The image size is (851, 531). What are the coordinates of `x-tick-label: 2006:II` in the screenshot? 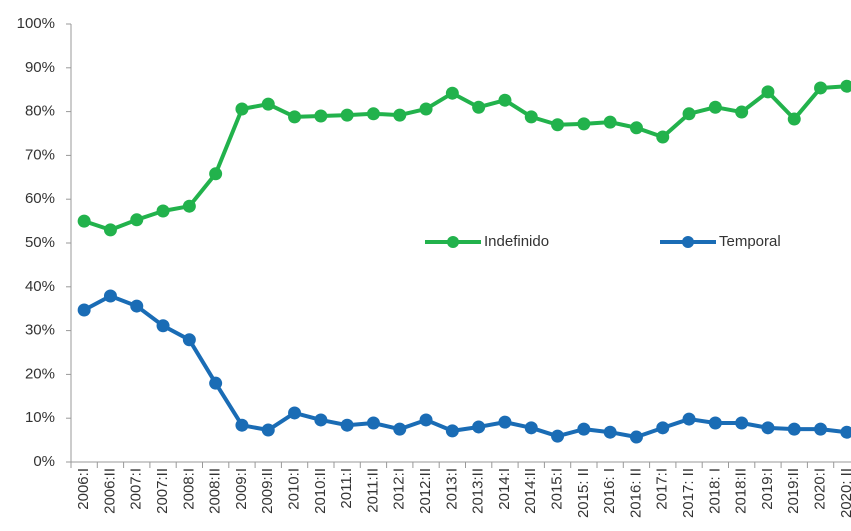 It's located at (109, 491).